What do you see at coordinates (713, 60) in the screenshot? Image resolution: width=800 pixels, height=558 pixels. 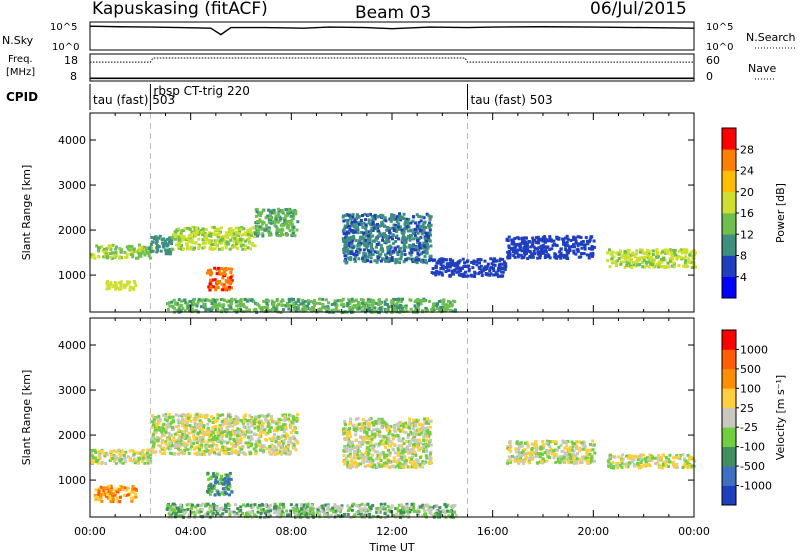 I see `freq-right-tick-top: 60` at bounding box center [713, 60].